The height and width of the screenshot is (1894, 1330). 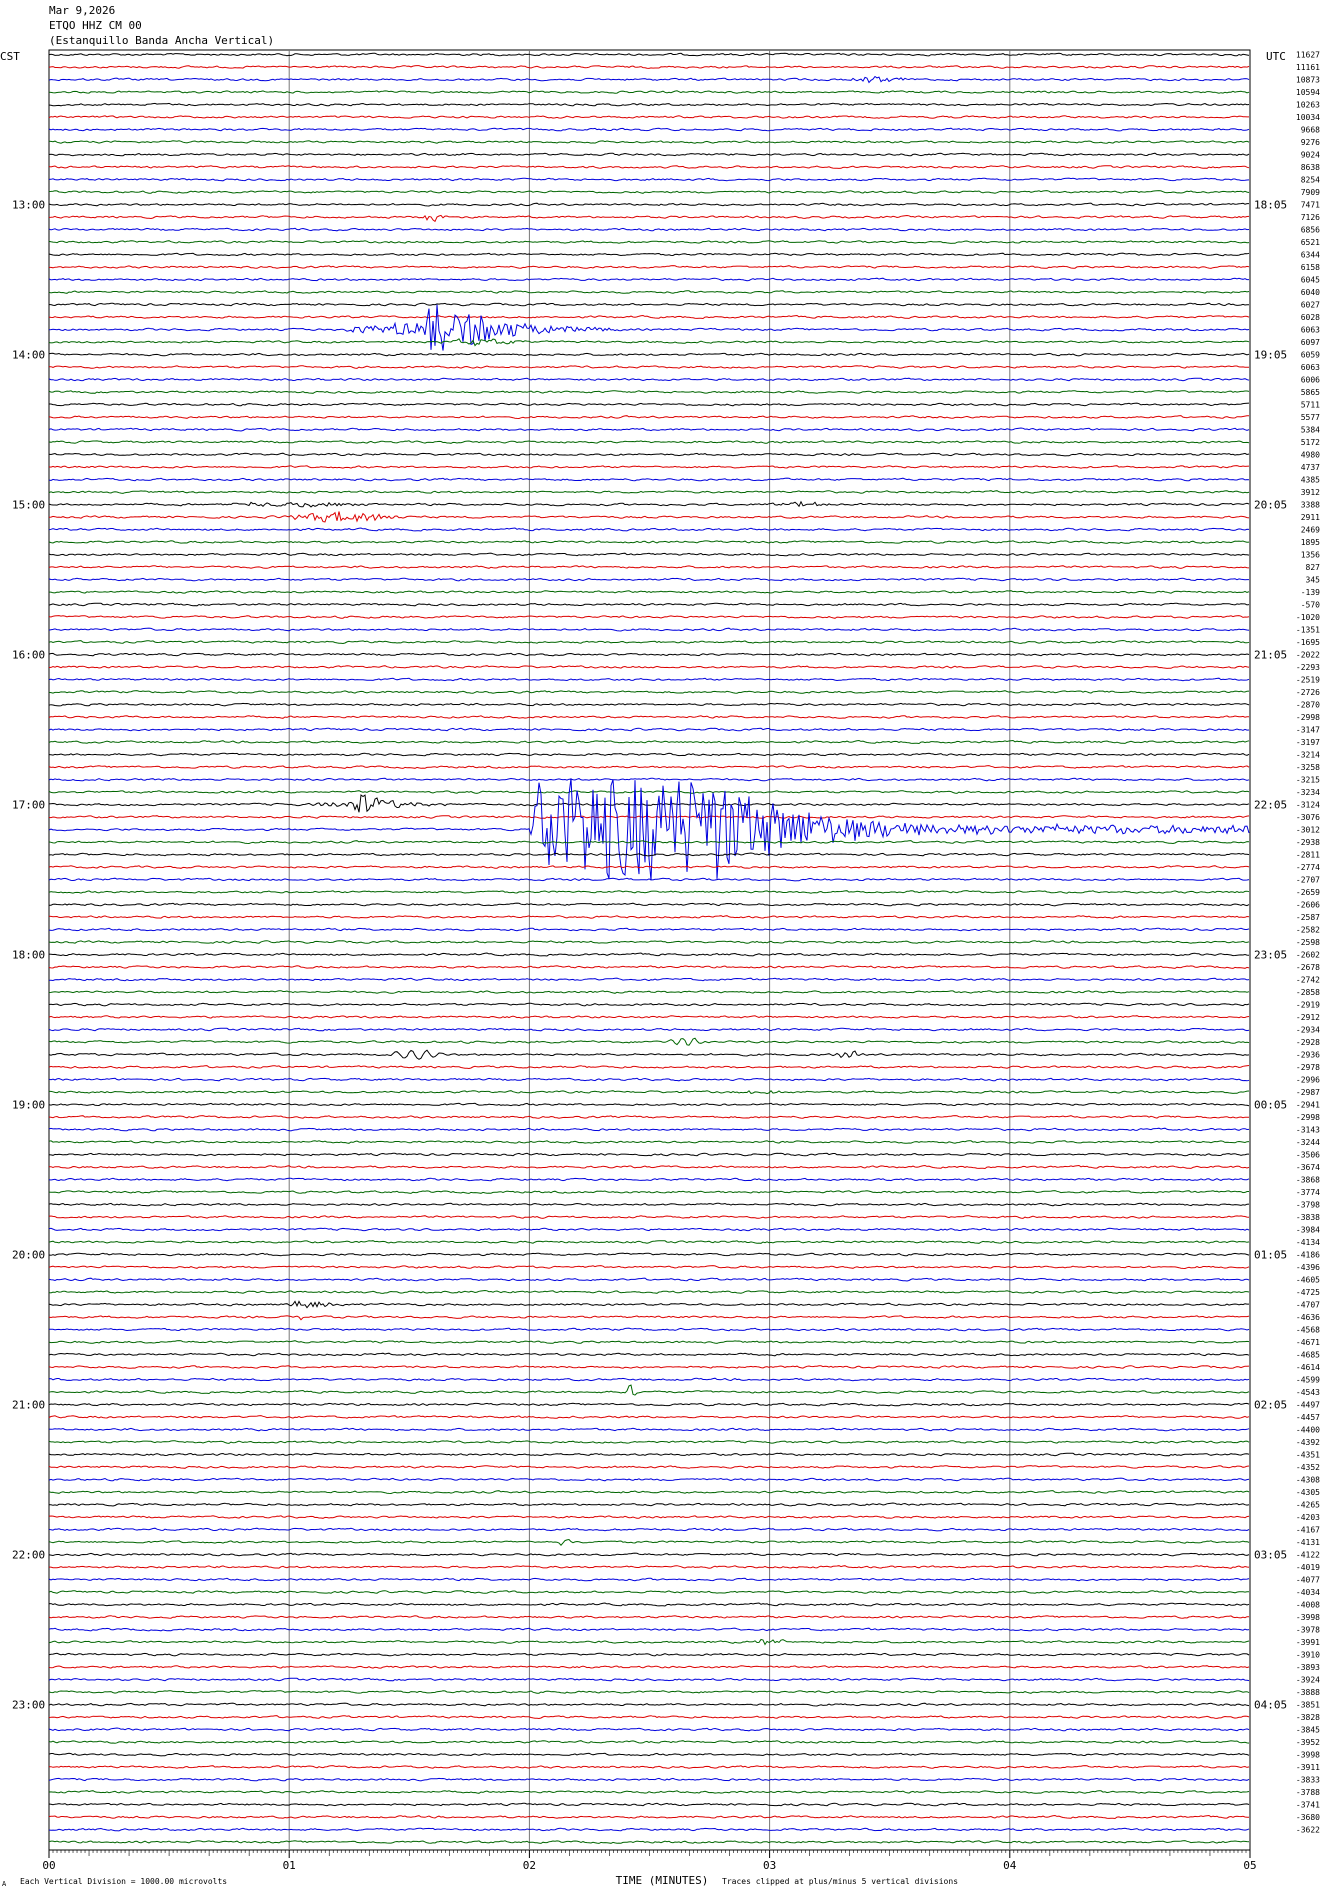 I want to click on trace-value-label: -4203, so click(x=1308, y=1517).